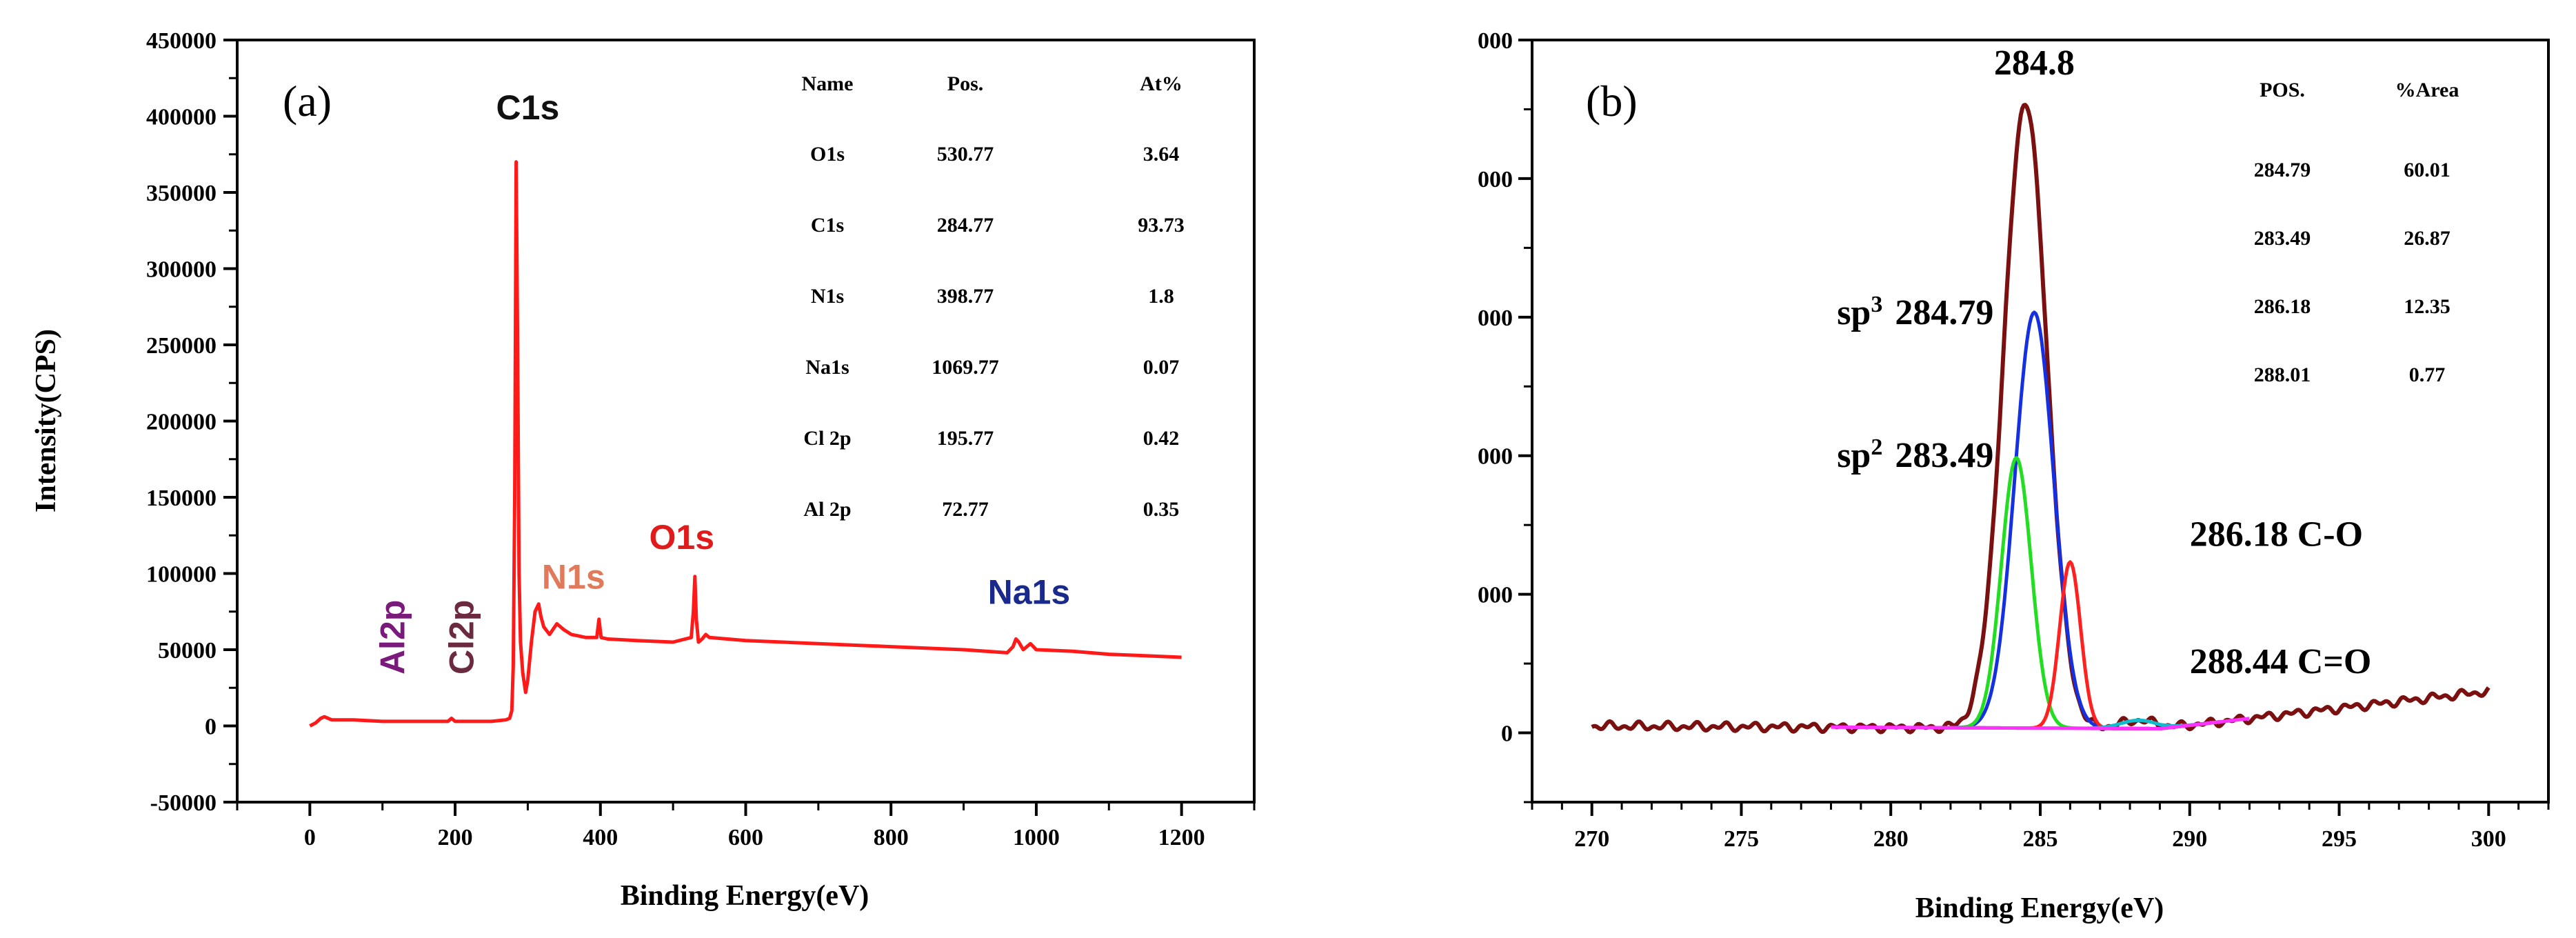  I want to click on series-line-sp2, so click(2070, 593).